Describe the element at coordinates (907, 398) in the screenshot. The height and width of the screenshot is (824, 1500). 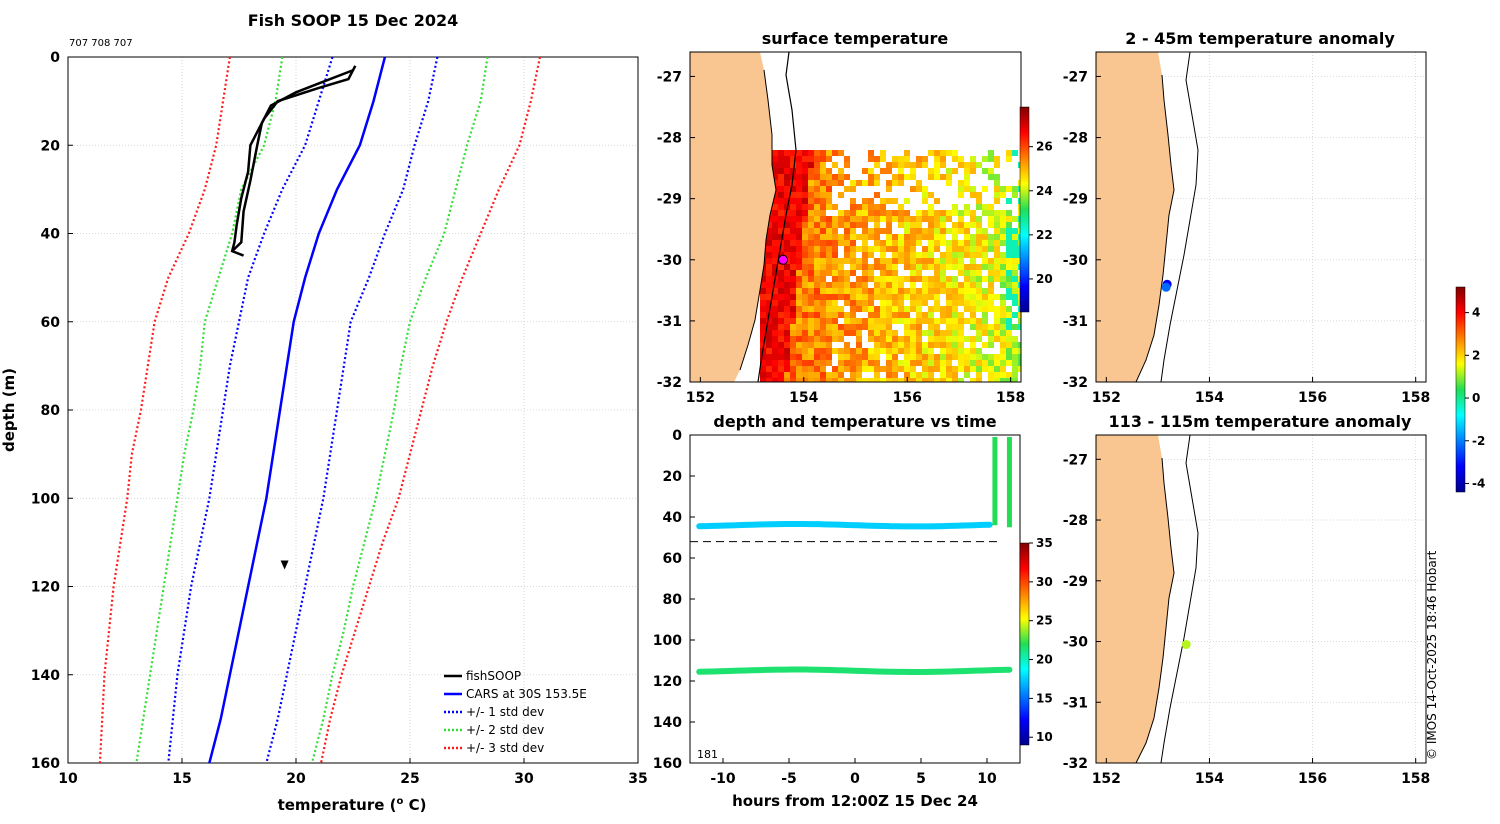
I see `map-x-tick-label: 156` at that location.